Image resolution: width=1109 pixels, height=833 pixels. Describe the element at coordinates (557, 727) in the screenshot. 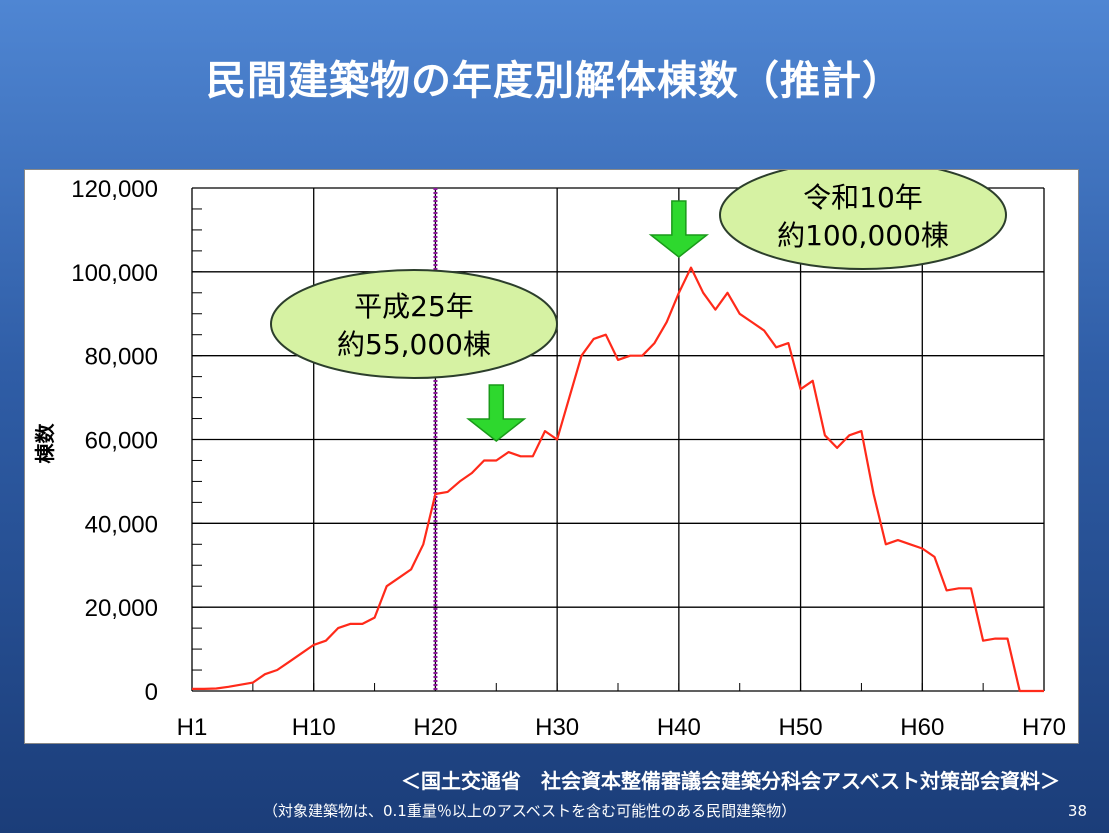

I see `x-tick-label: H30` at that location.